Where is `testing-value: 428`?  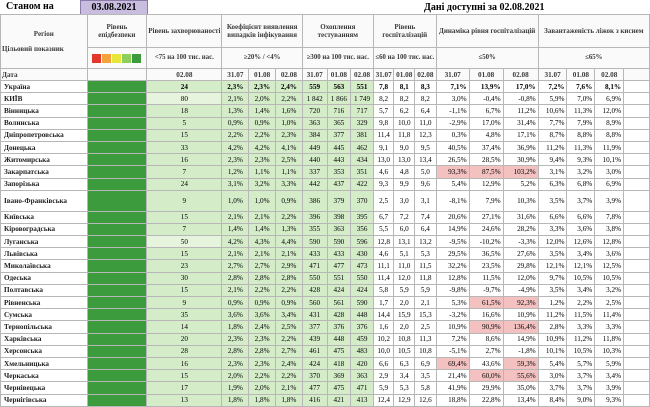 testing-value: 428 is located at coordinates (339, 315).